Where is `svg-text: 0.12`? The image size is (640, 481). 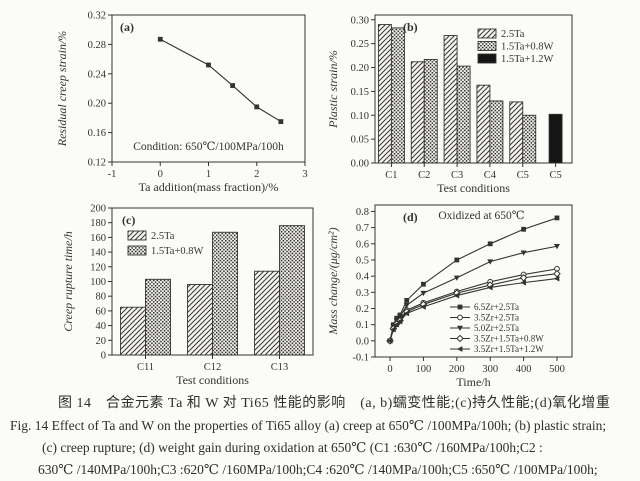
svg-text: 0.12 is located at coordinates (97, 163).